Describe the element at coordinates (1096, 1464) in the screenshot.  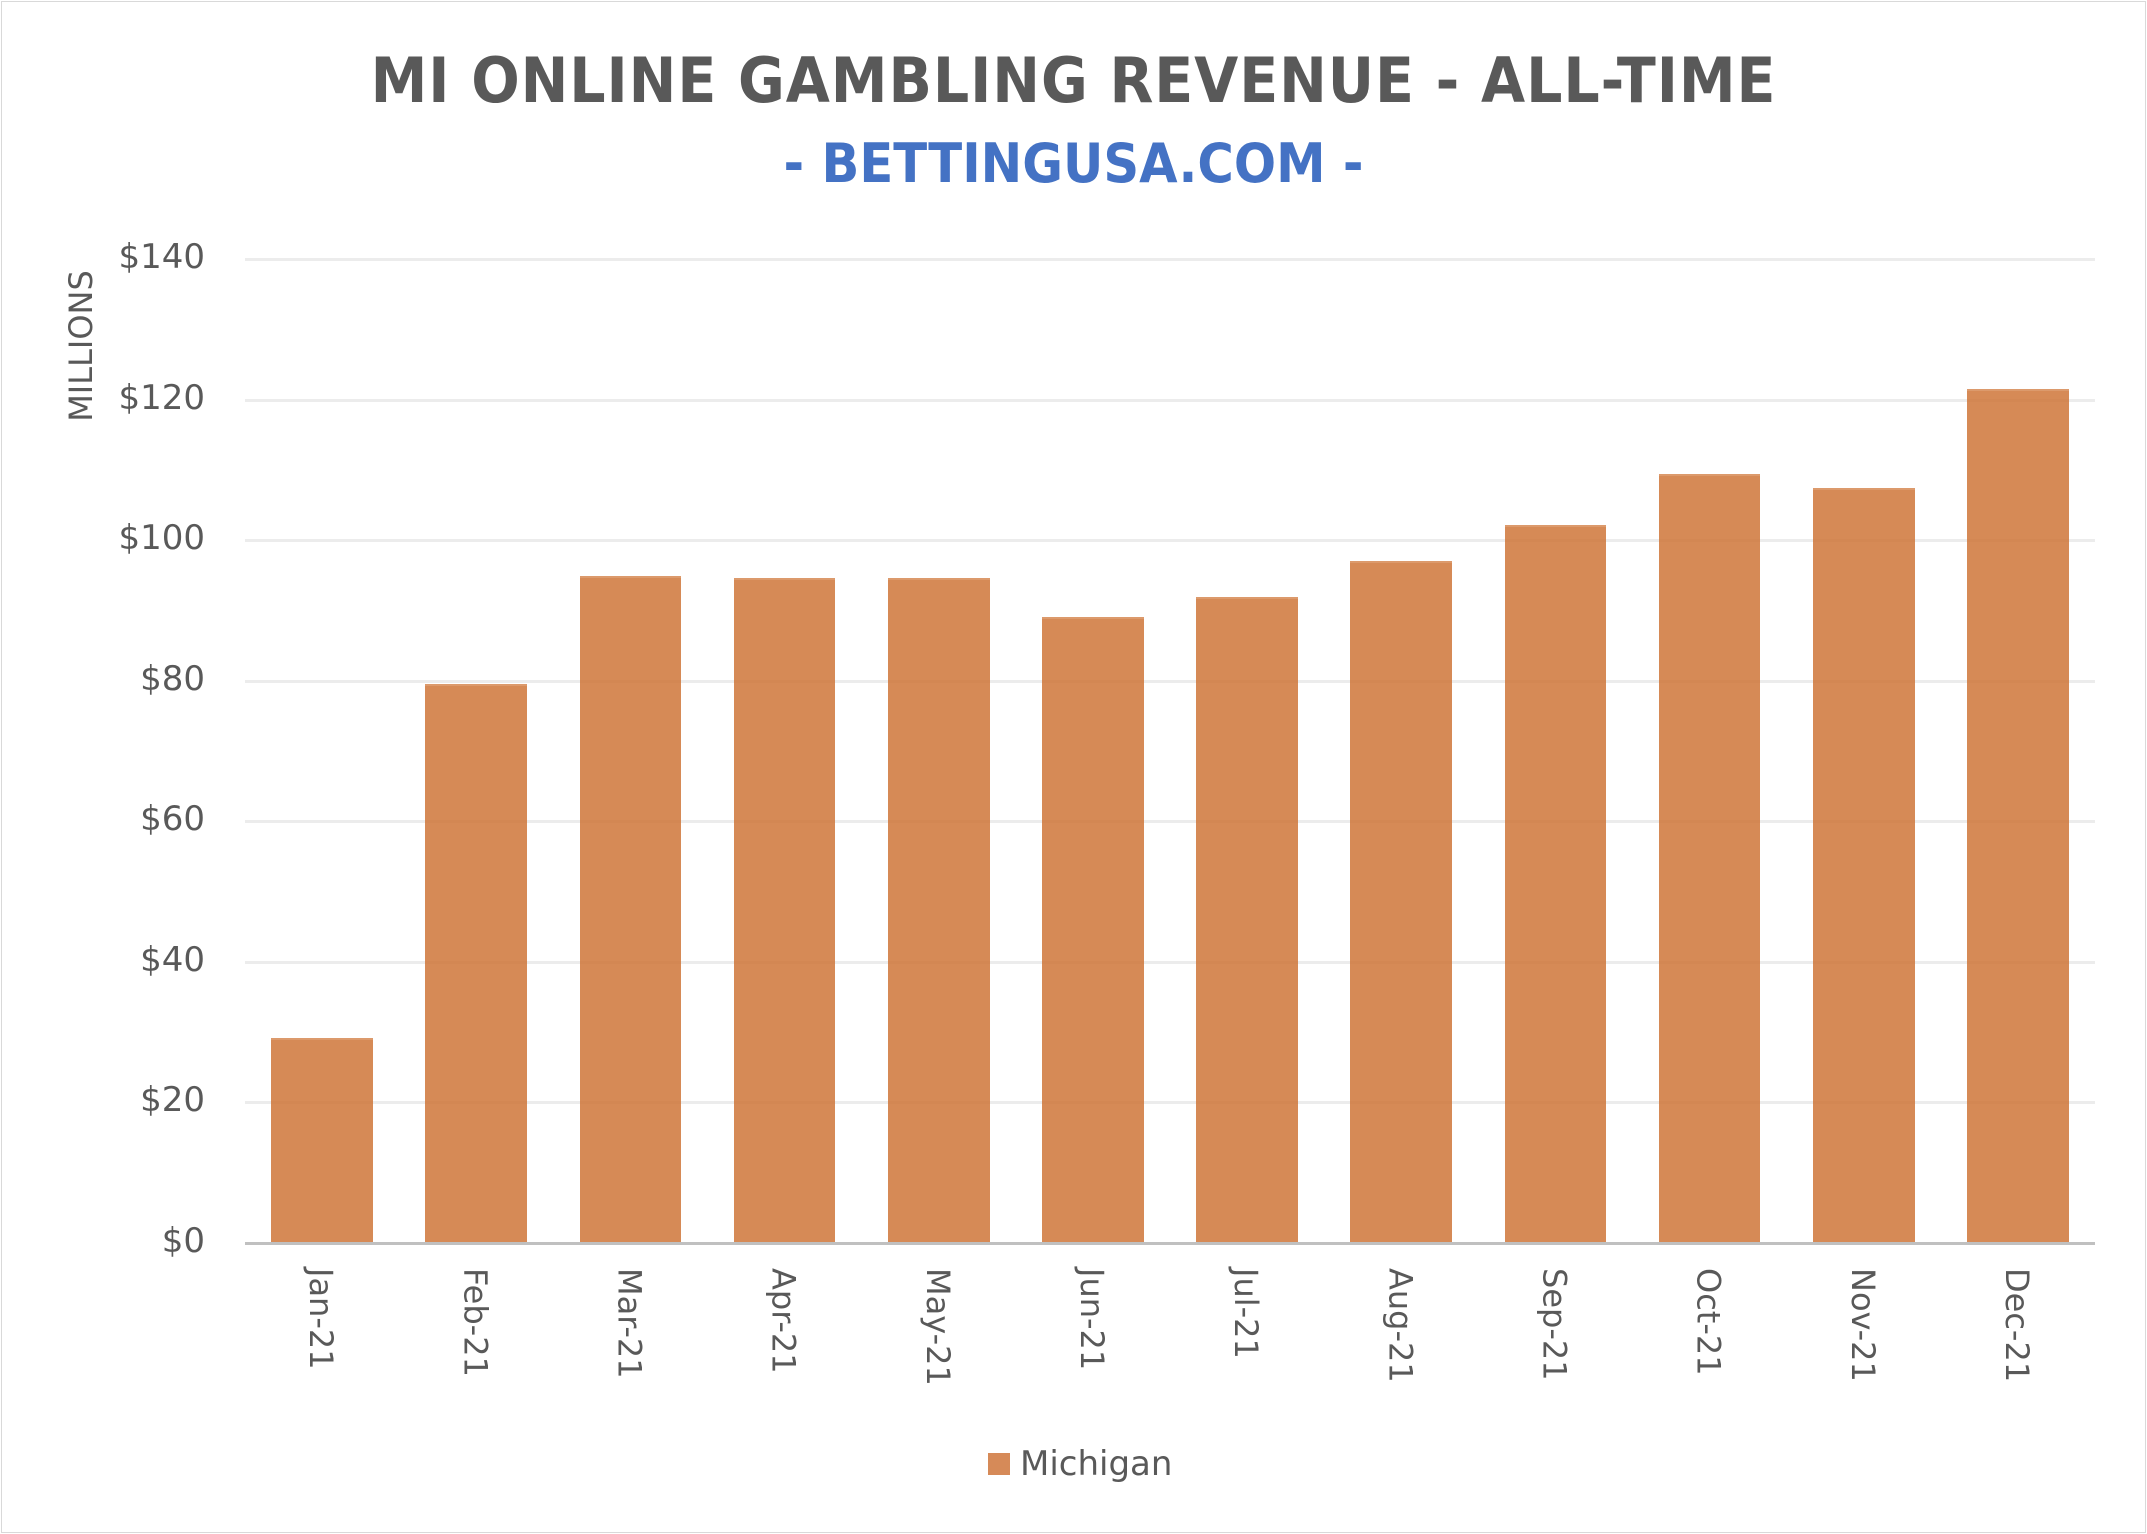
I see `legend-label: Michigan` at that location.